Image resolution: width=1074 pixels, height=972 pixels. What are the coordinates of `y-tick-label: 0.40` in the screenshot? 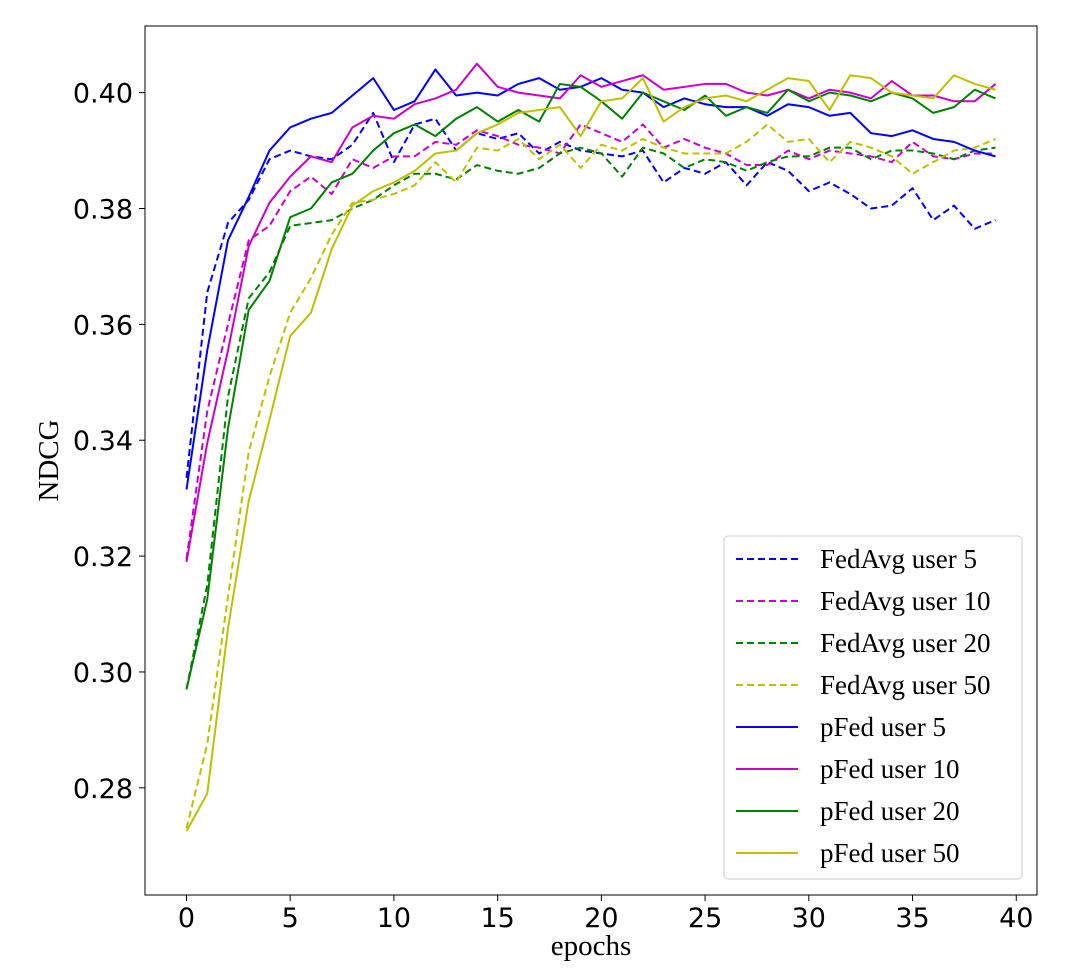 It's located at (103, 94).